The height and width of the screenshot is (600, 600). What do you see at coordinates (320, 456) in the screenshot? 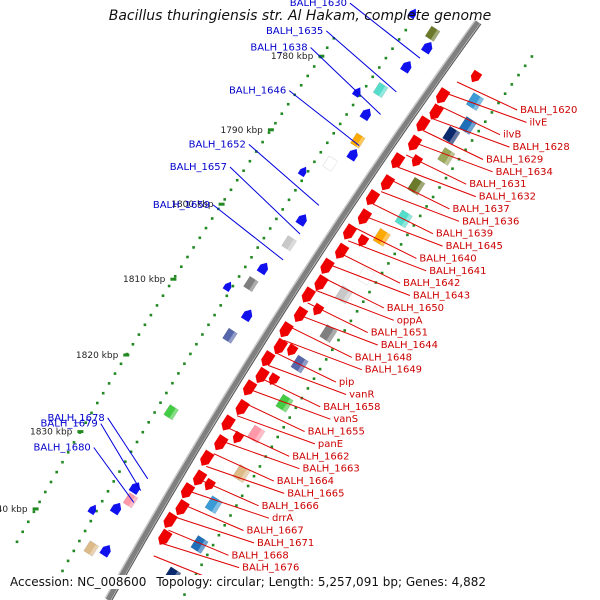
I see `gene-label-right: BALH_1662` at bounding box center [320, 456].